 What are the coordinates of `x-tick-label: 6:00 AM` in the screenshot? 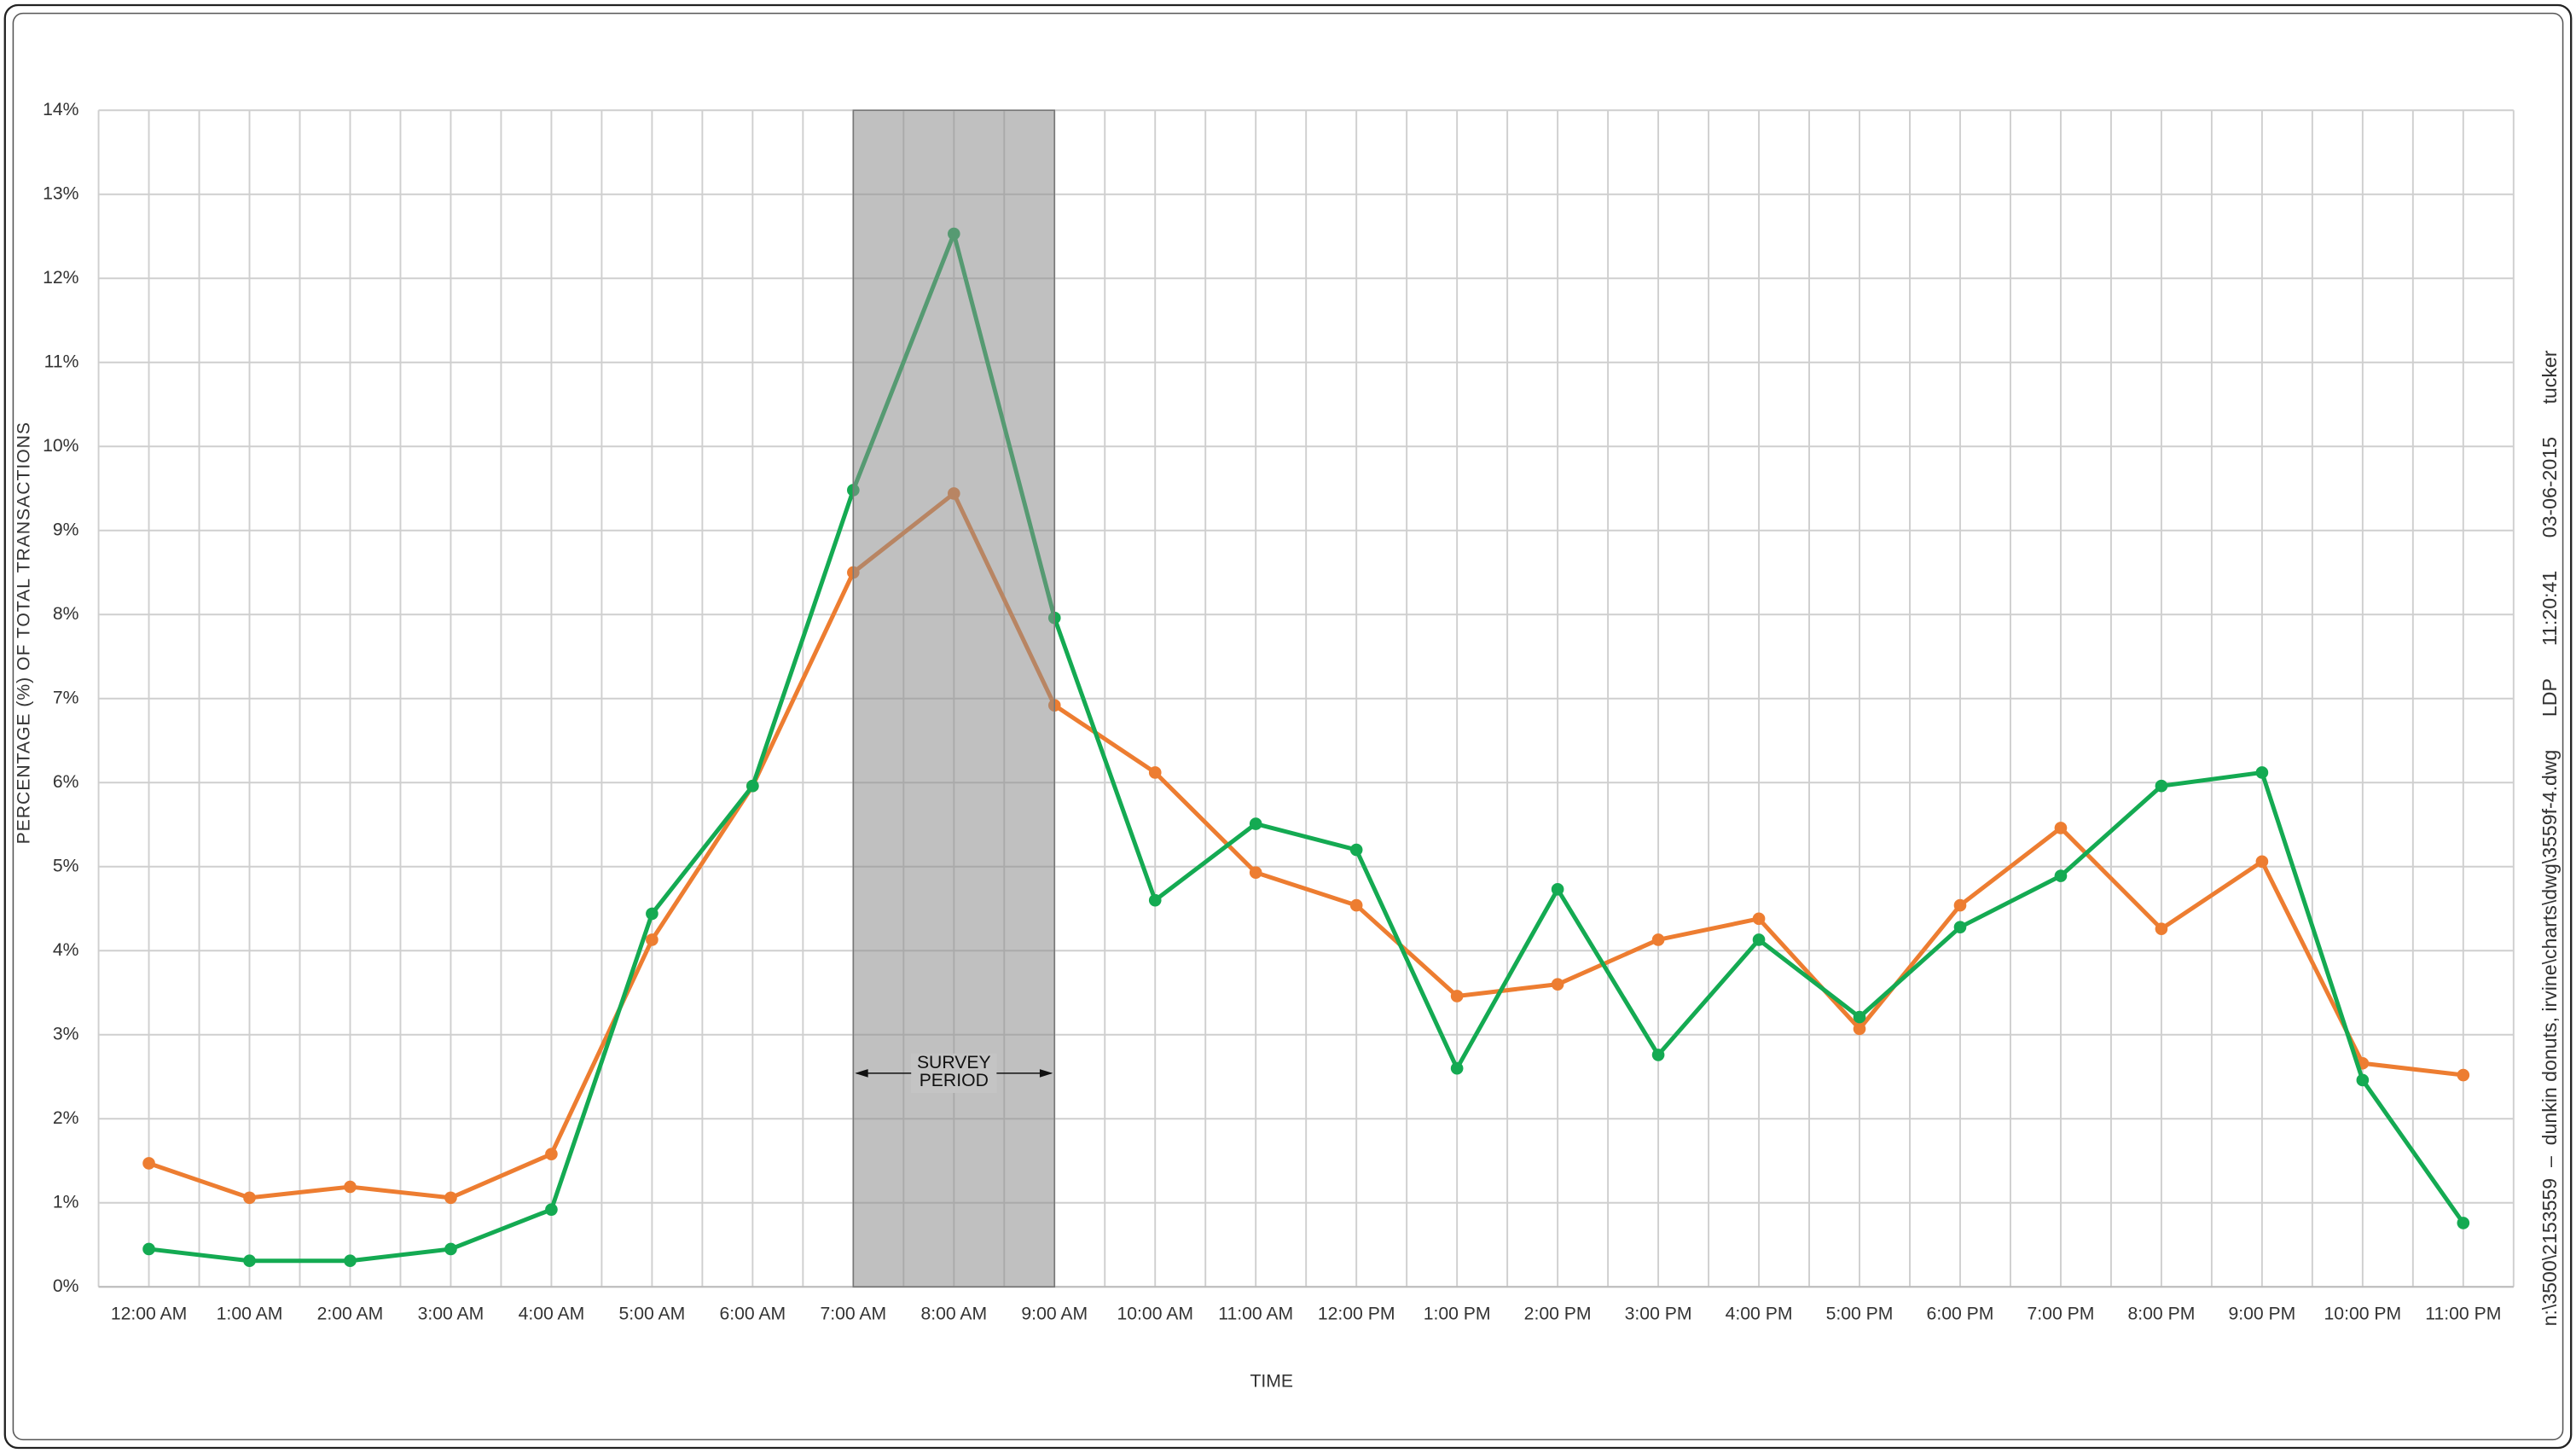 It's located at (753, 1314).